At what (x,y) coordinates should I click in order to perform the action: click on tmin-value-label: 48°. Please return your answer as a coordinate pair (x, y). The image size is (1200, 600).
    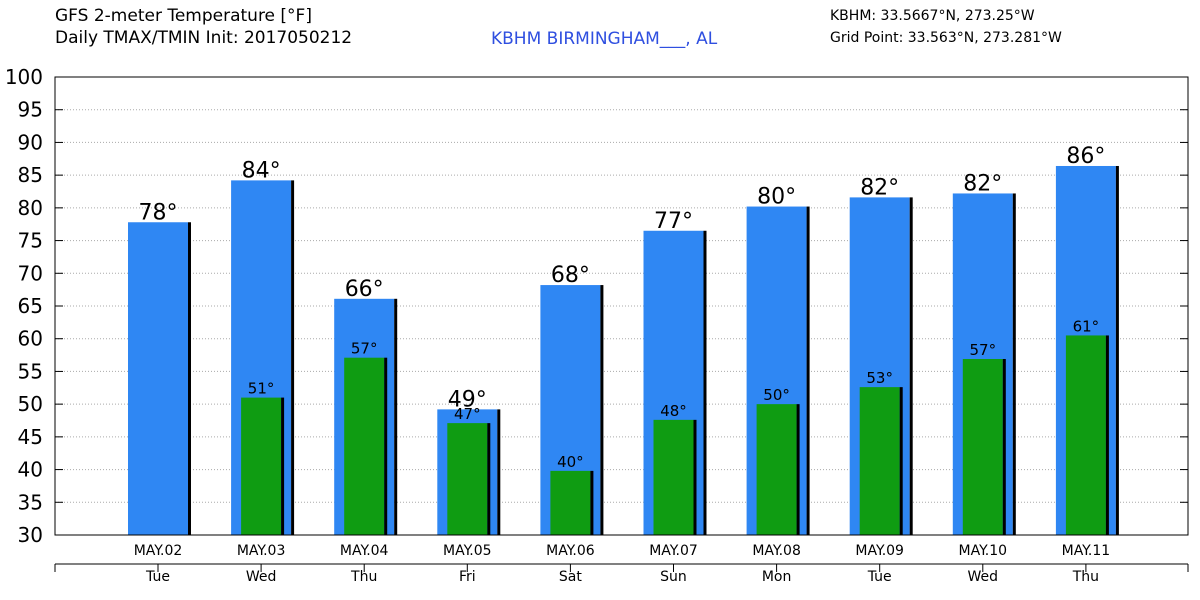
    Looking at the image, I should click on (673, 411).